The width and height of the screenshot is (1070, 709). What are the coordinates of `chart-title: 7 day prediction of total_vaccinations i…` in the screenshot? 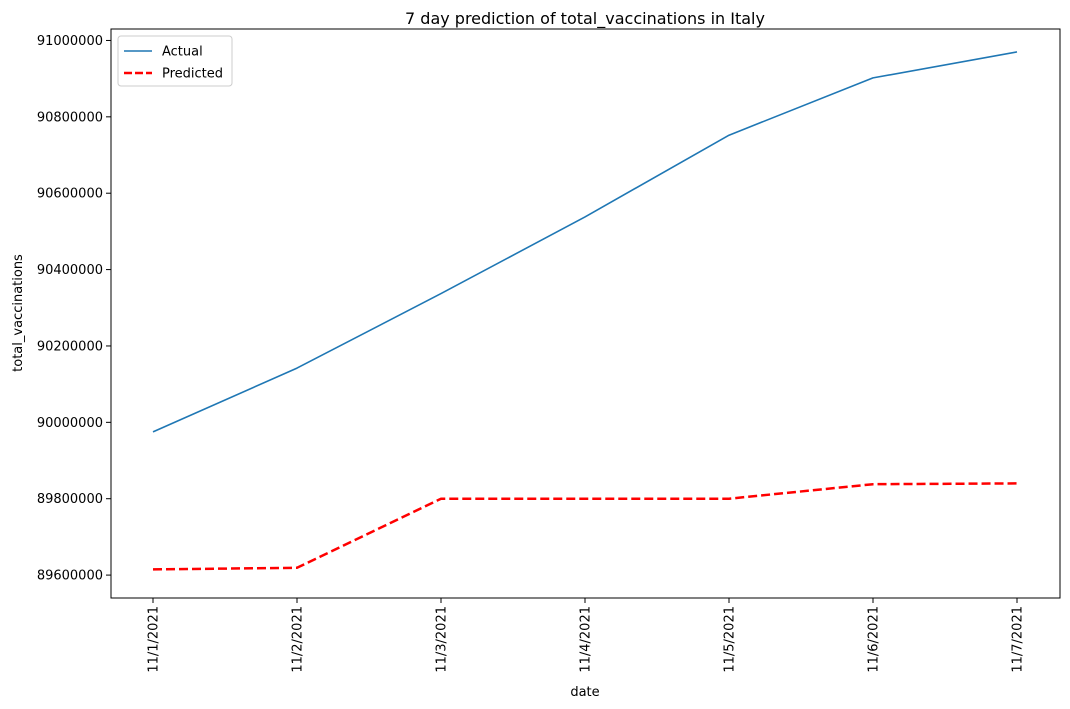 It's located at (585, 19).